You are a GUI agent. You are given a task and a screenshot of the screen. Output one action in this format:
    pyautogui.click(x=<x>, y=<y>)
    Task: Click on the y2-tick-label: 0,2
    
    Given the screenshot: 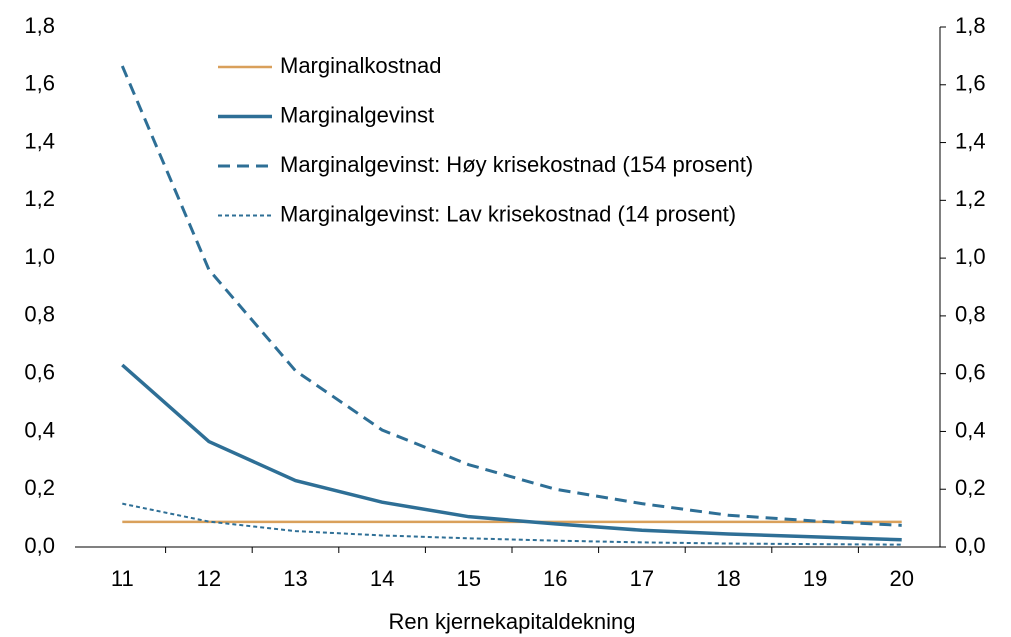 What is the action you would take?
    pyautogui.click(x=970, y=487)
    